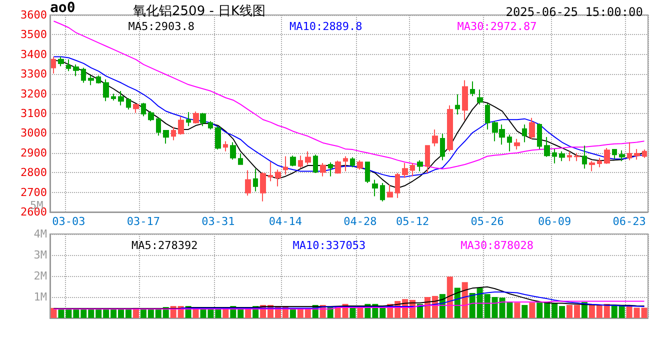  Describe the element at coordinates (33, 15) in the screenshot. I see `y-tick-label: 3600` at that location.